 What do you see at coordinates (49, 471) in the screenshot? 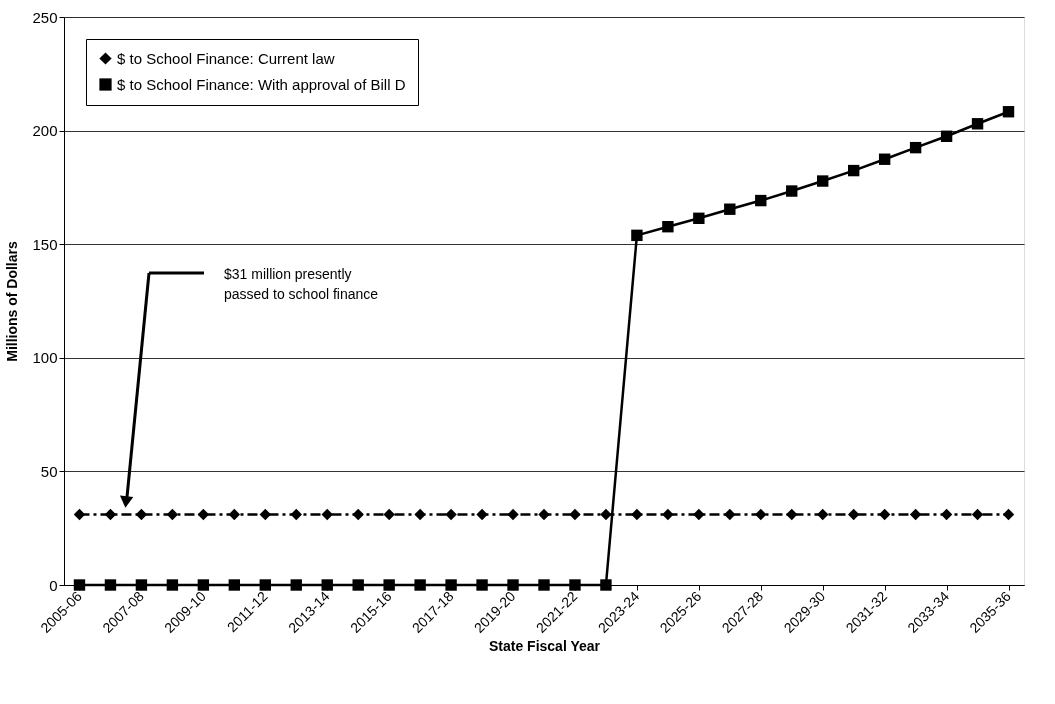
I see `y-tick-label: 50` at bounding box center [49, 471].